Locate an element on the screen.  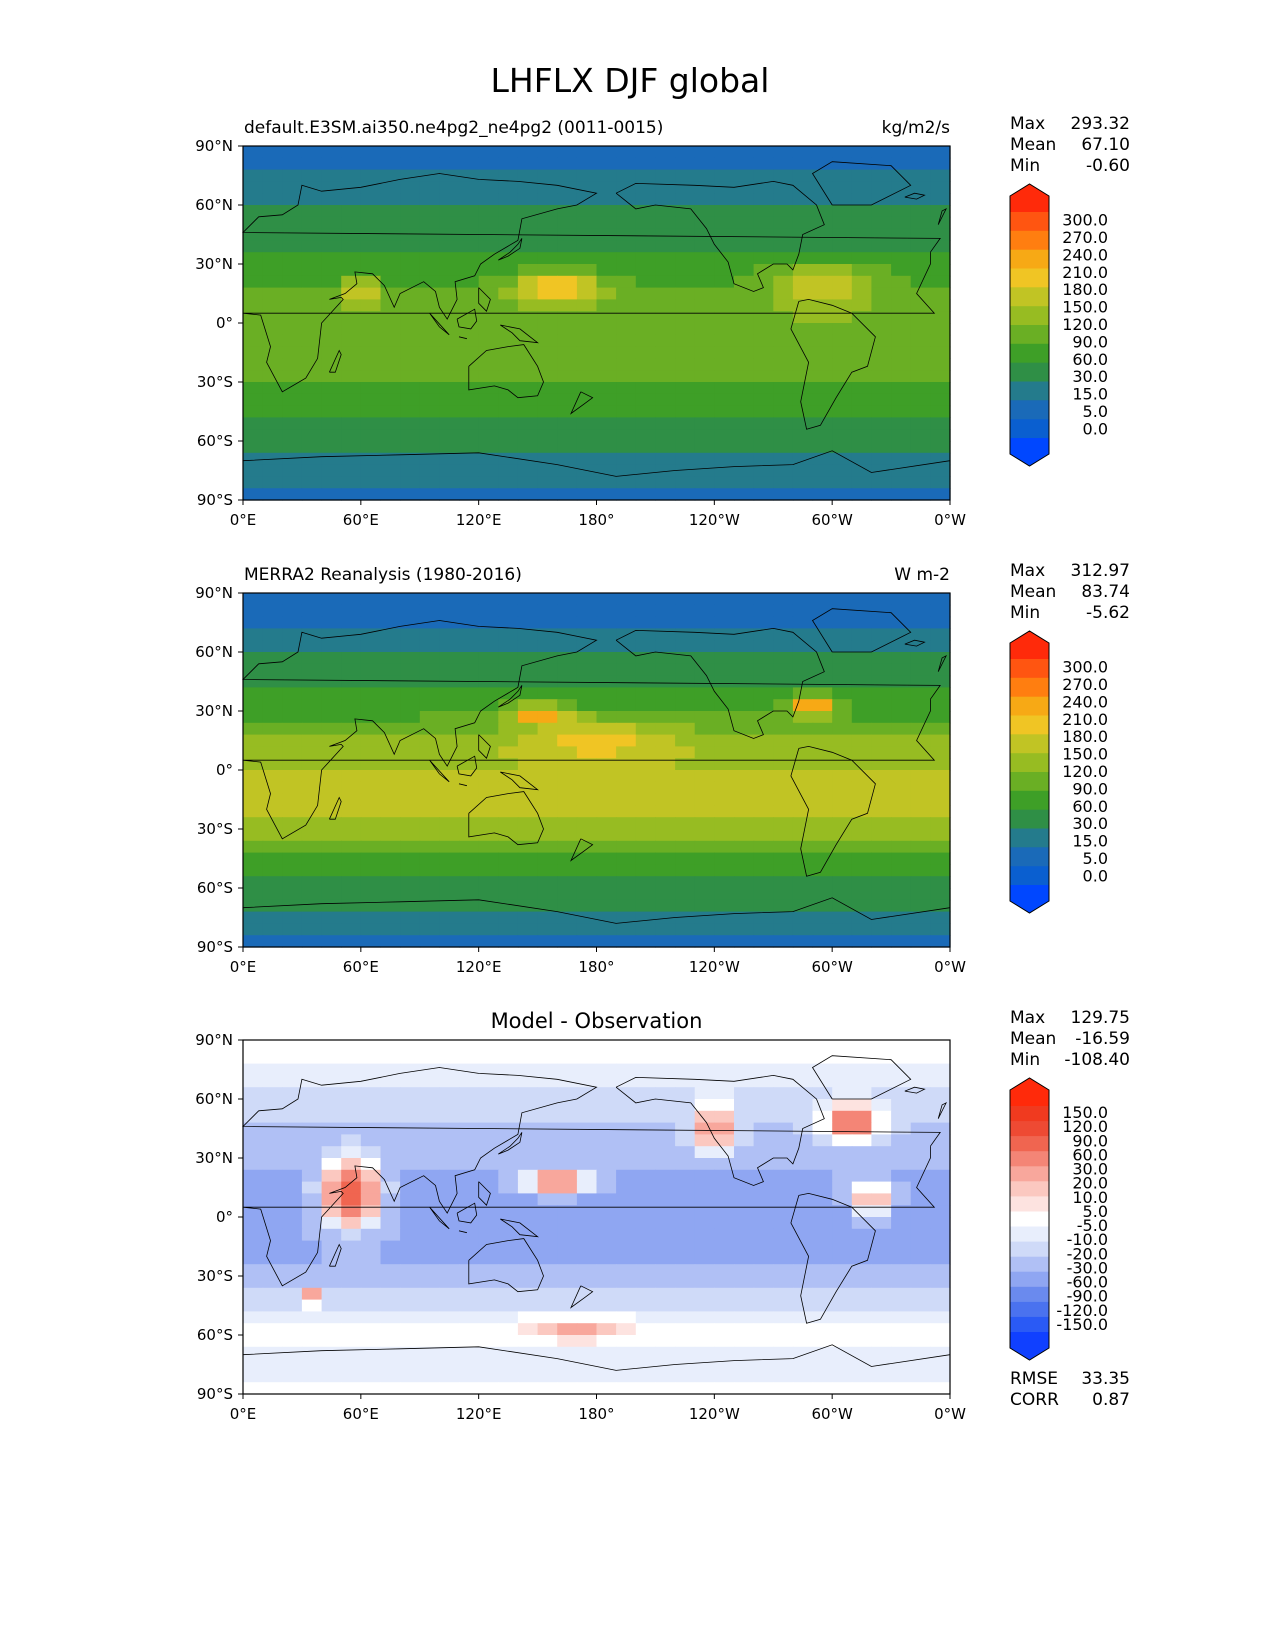
y-tick-label: 30°N is located at coordinates (214, 711).